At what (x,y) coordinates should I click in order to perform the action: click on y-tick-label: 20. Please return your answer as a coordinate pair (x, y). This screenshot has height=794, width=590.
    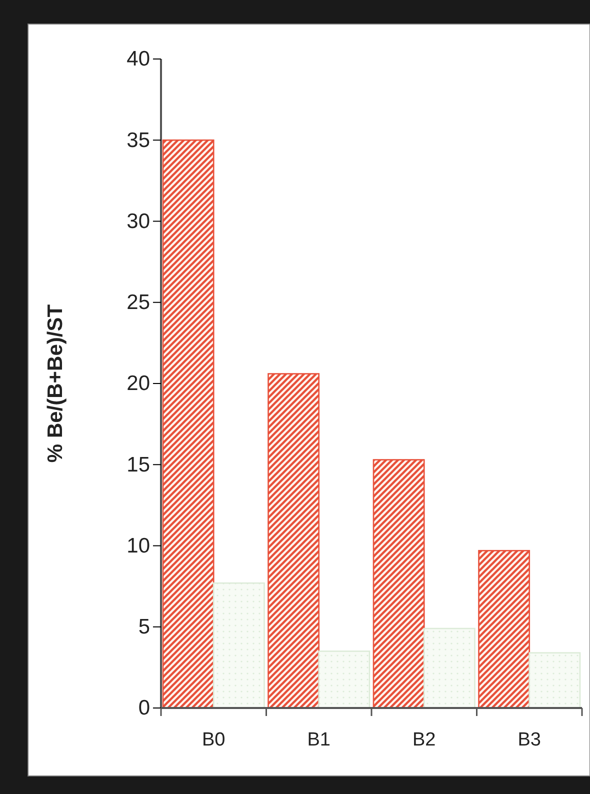
    Looking at the image, I should click on (138, 384).